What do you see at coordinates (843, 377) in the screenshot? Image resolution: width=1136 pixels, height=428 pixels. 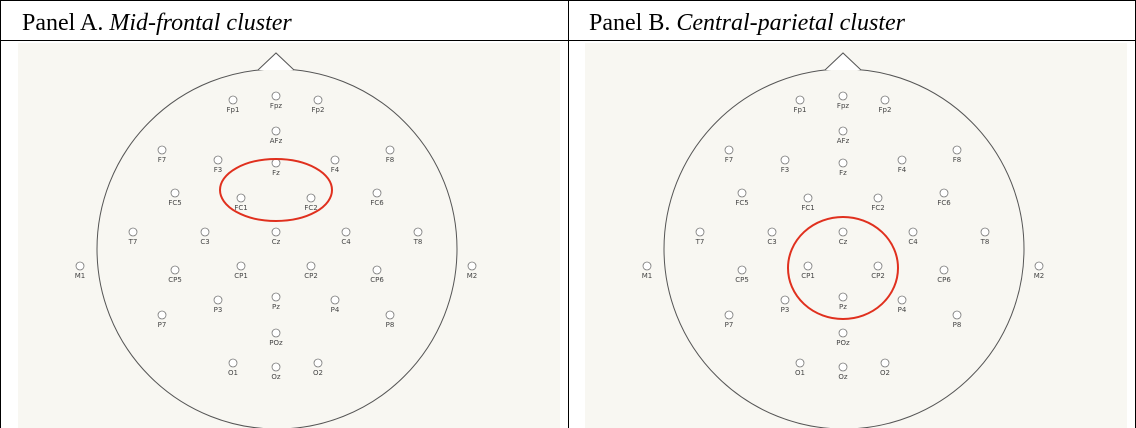 I see `electrode-label: Oz` at bounding box center [843, 377].